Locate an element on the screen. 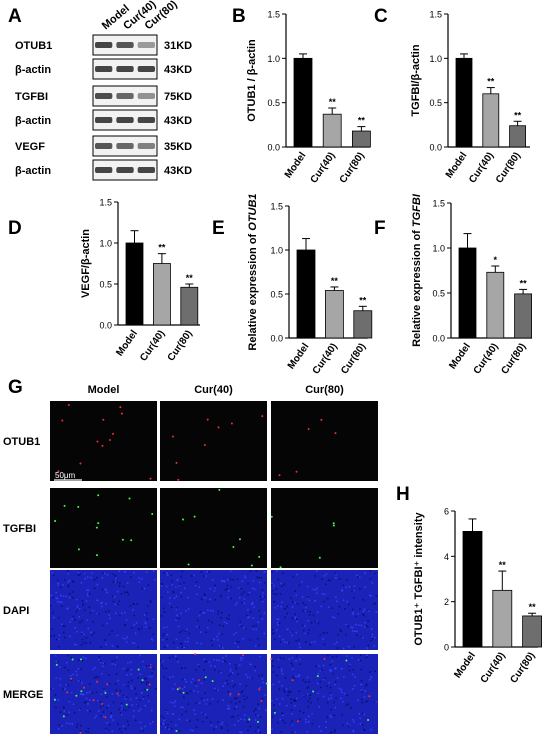 This screenshot has height=751, width=550. panel-letter-b: B is located at coordinates (239, 16).